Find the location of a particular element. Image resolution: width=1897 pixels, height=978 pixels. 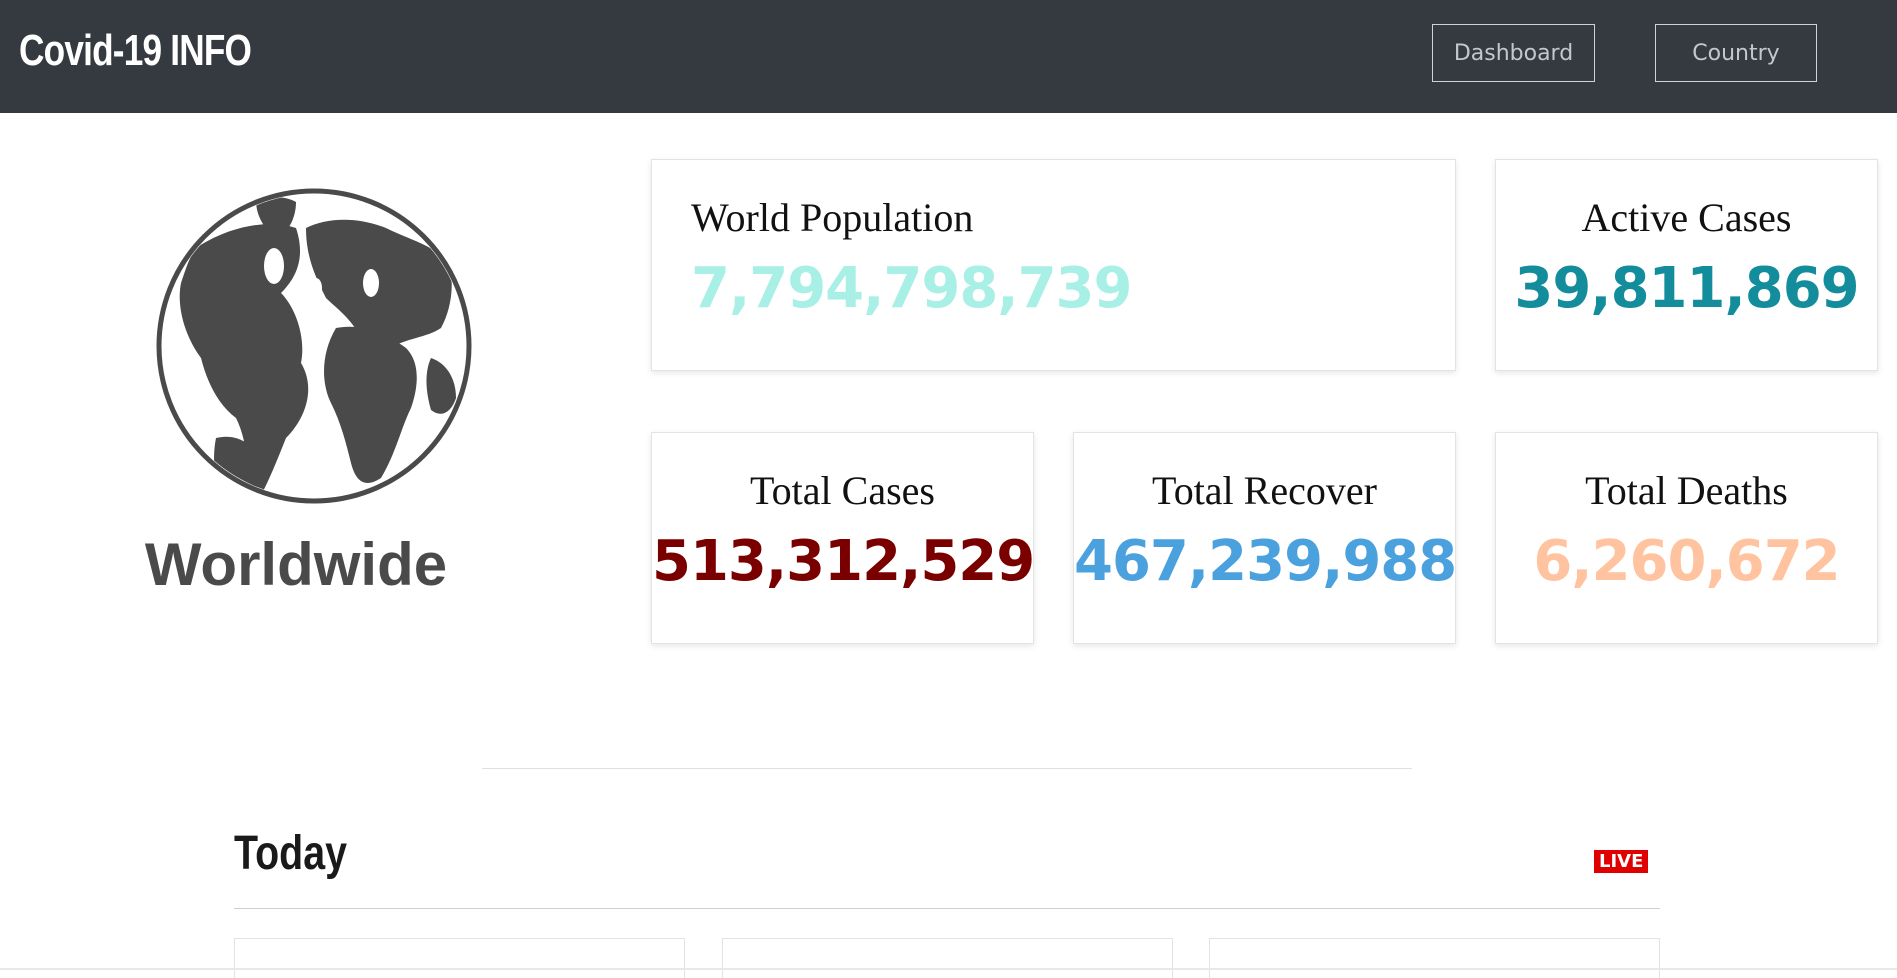

world-population-card: World Population 7,794,798,739 is located at coordinates (1053, 265).